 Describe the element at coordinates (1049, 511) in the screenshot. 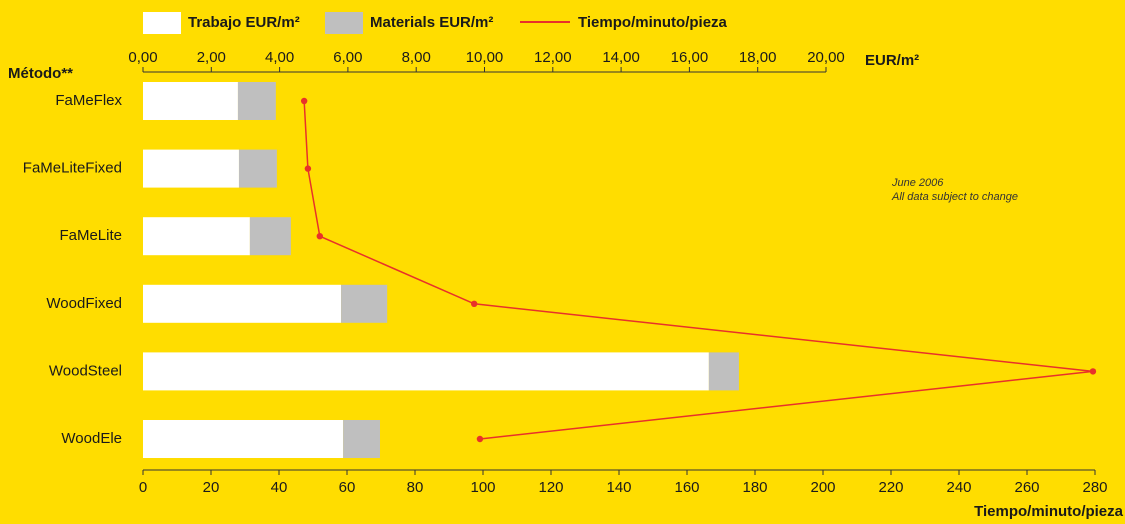

I see `x2-axis-title: Tiempo/minuto/pieza` at that location.